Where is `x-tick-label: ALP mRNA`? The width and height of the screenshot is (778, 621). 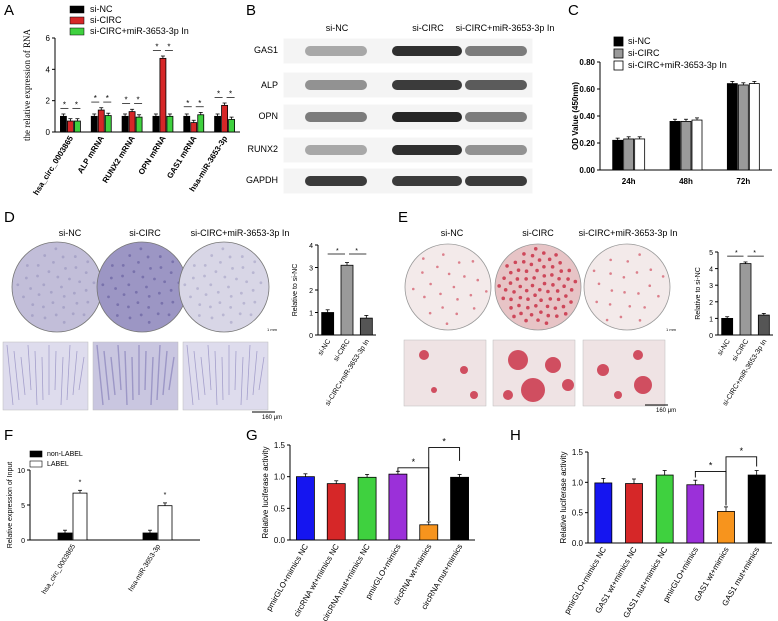 x-tick-label: ALP mRNA is located at coordinates (91, 154).